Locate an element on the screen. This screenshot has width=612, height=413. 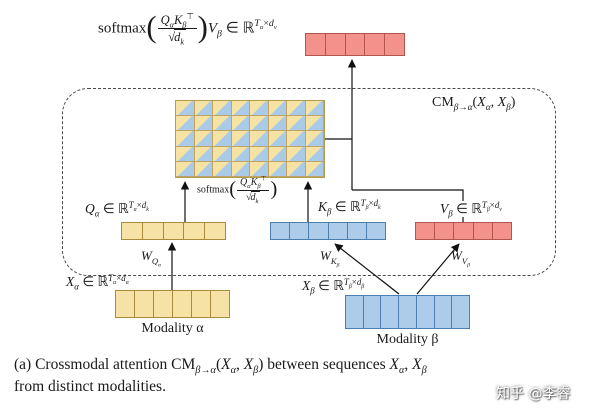
k-vector-bar is located at coordinates (328, 231).